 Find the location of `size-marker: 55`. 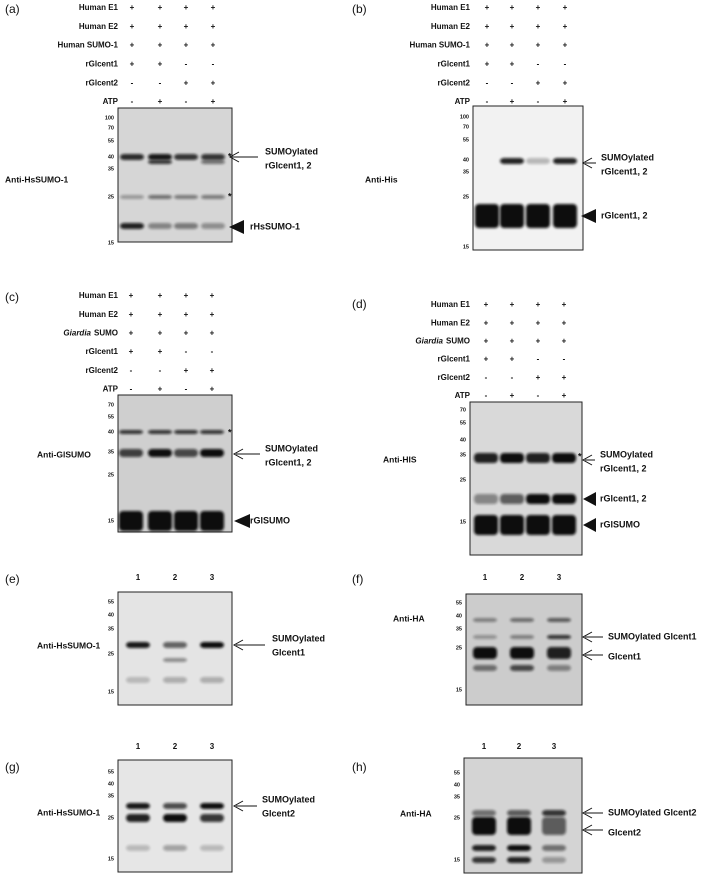

size-marker: 55 is located at coordinates (459, 603).